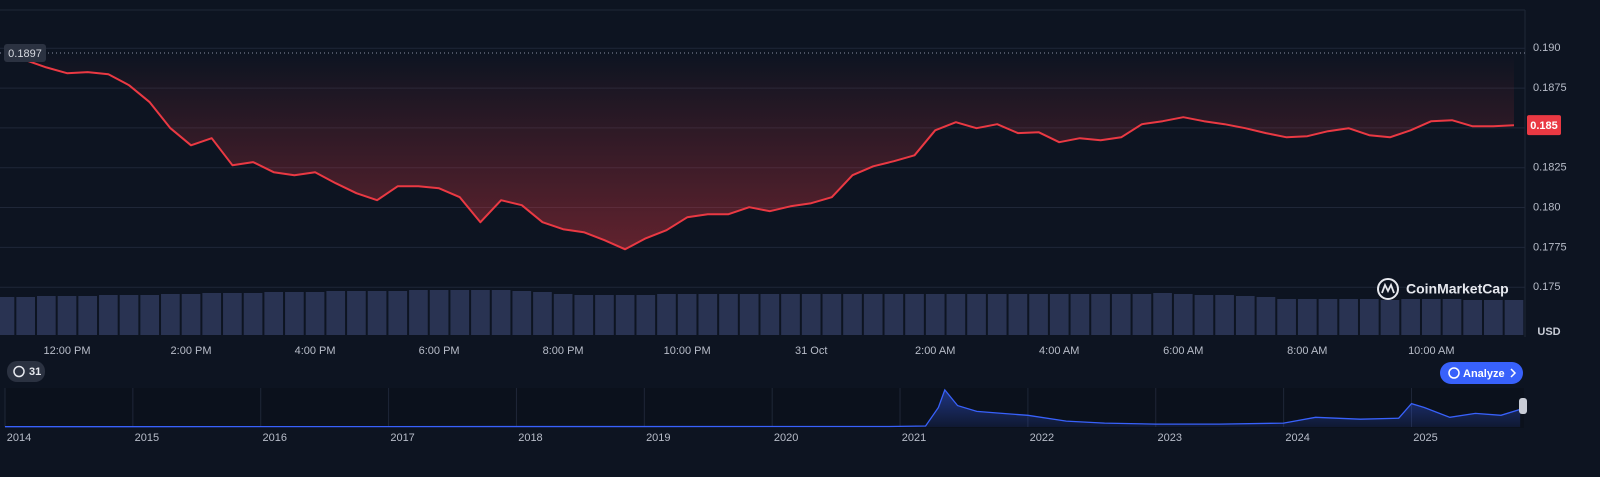 The image size is (1600, 477). I want to click on nav-year-label: 2016, so click(274, 438).